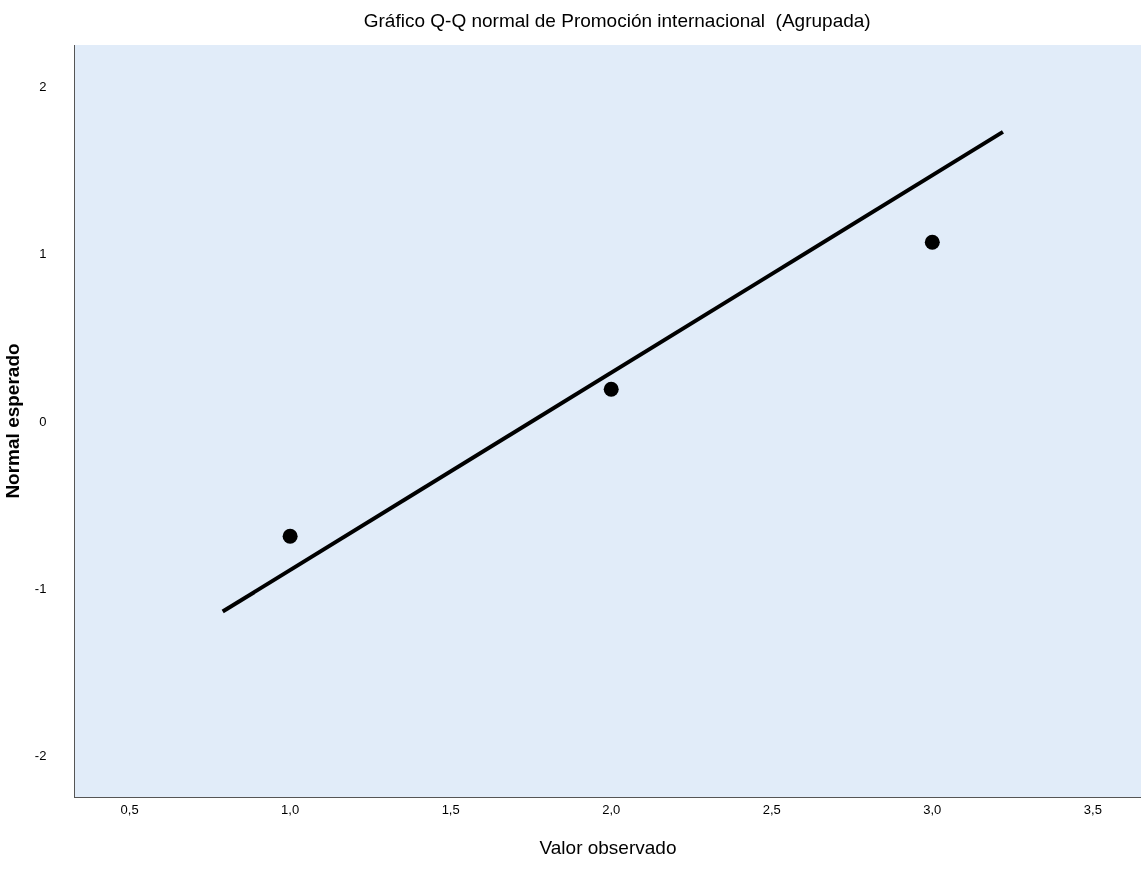 The height and width of the screenshot is (886, 1143). What do you see at coordinates (43, 254) in the screenshot?
I see `y-tick-label: 1` at bounding box center [43, 254].